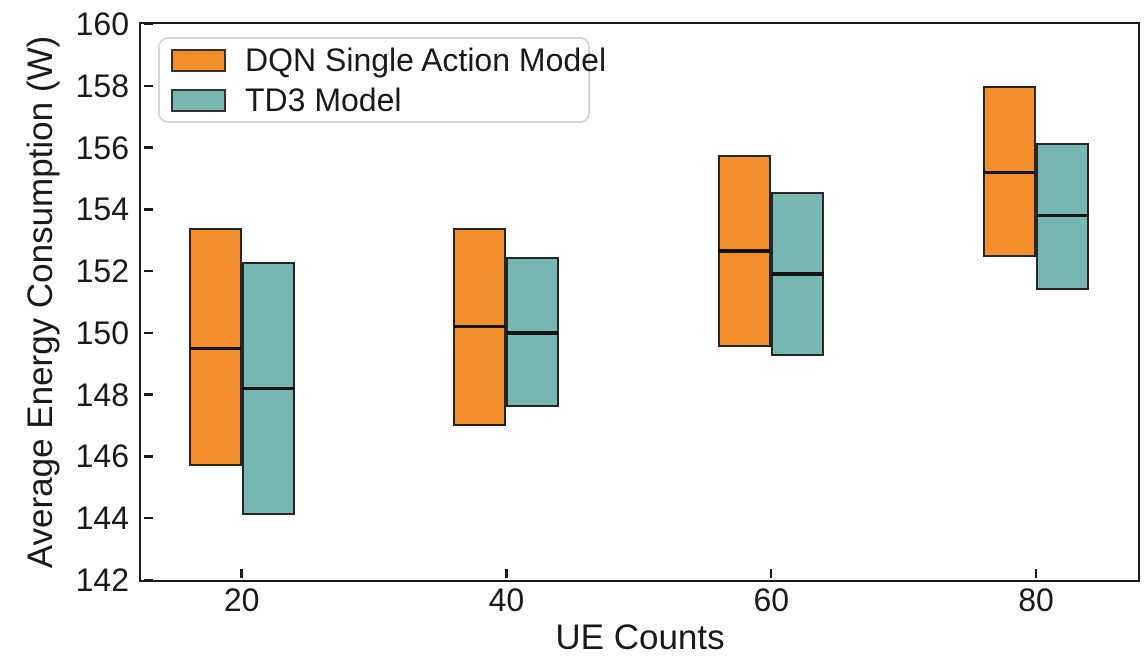 This screenshot has width=1148, height=670. I want to click on legend-item-dqn: DQN Single Action Model, so click(388, 60).